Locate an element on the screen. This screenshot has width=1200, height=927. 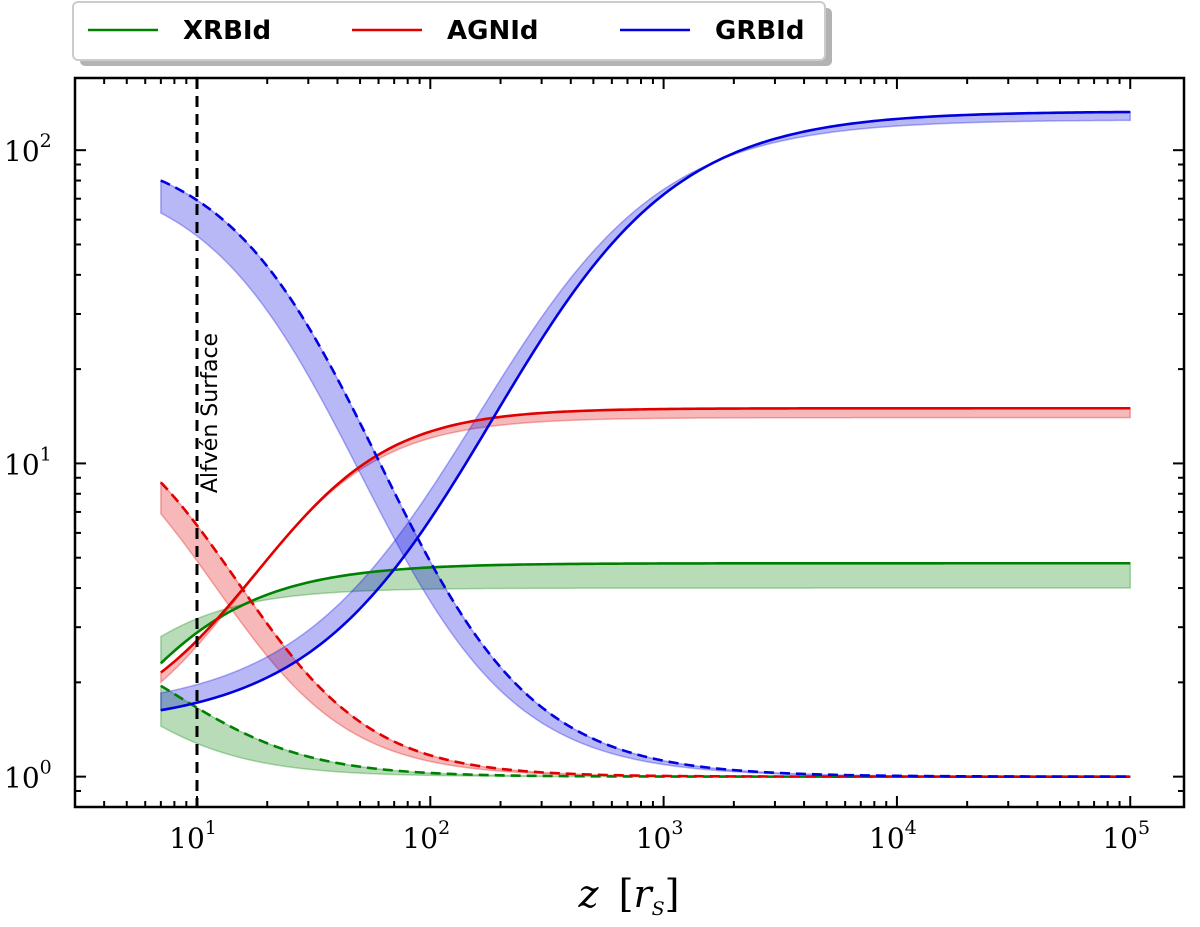
y-tick-exp: 1 is located at coordinates (46, 454).